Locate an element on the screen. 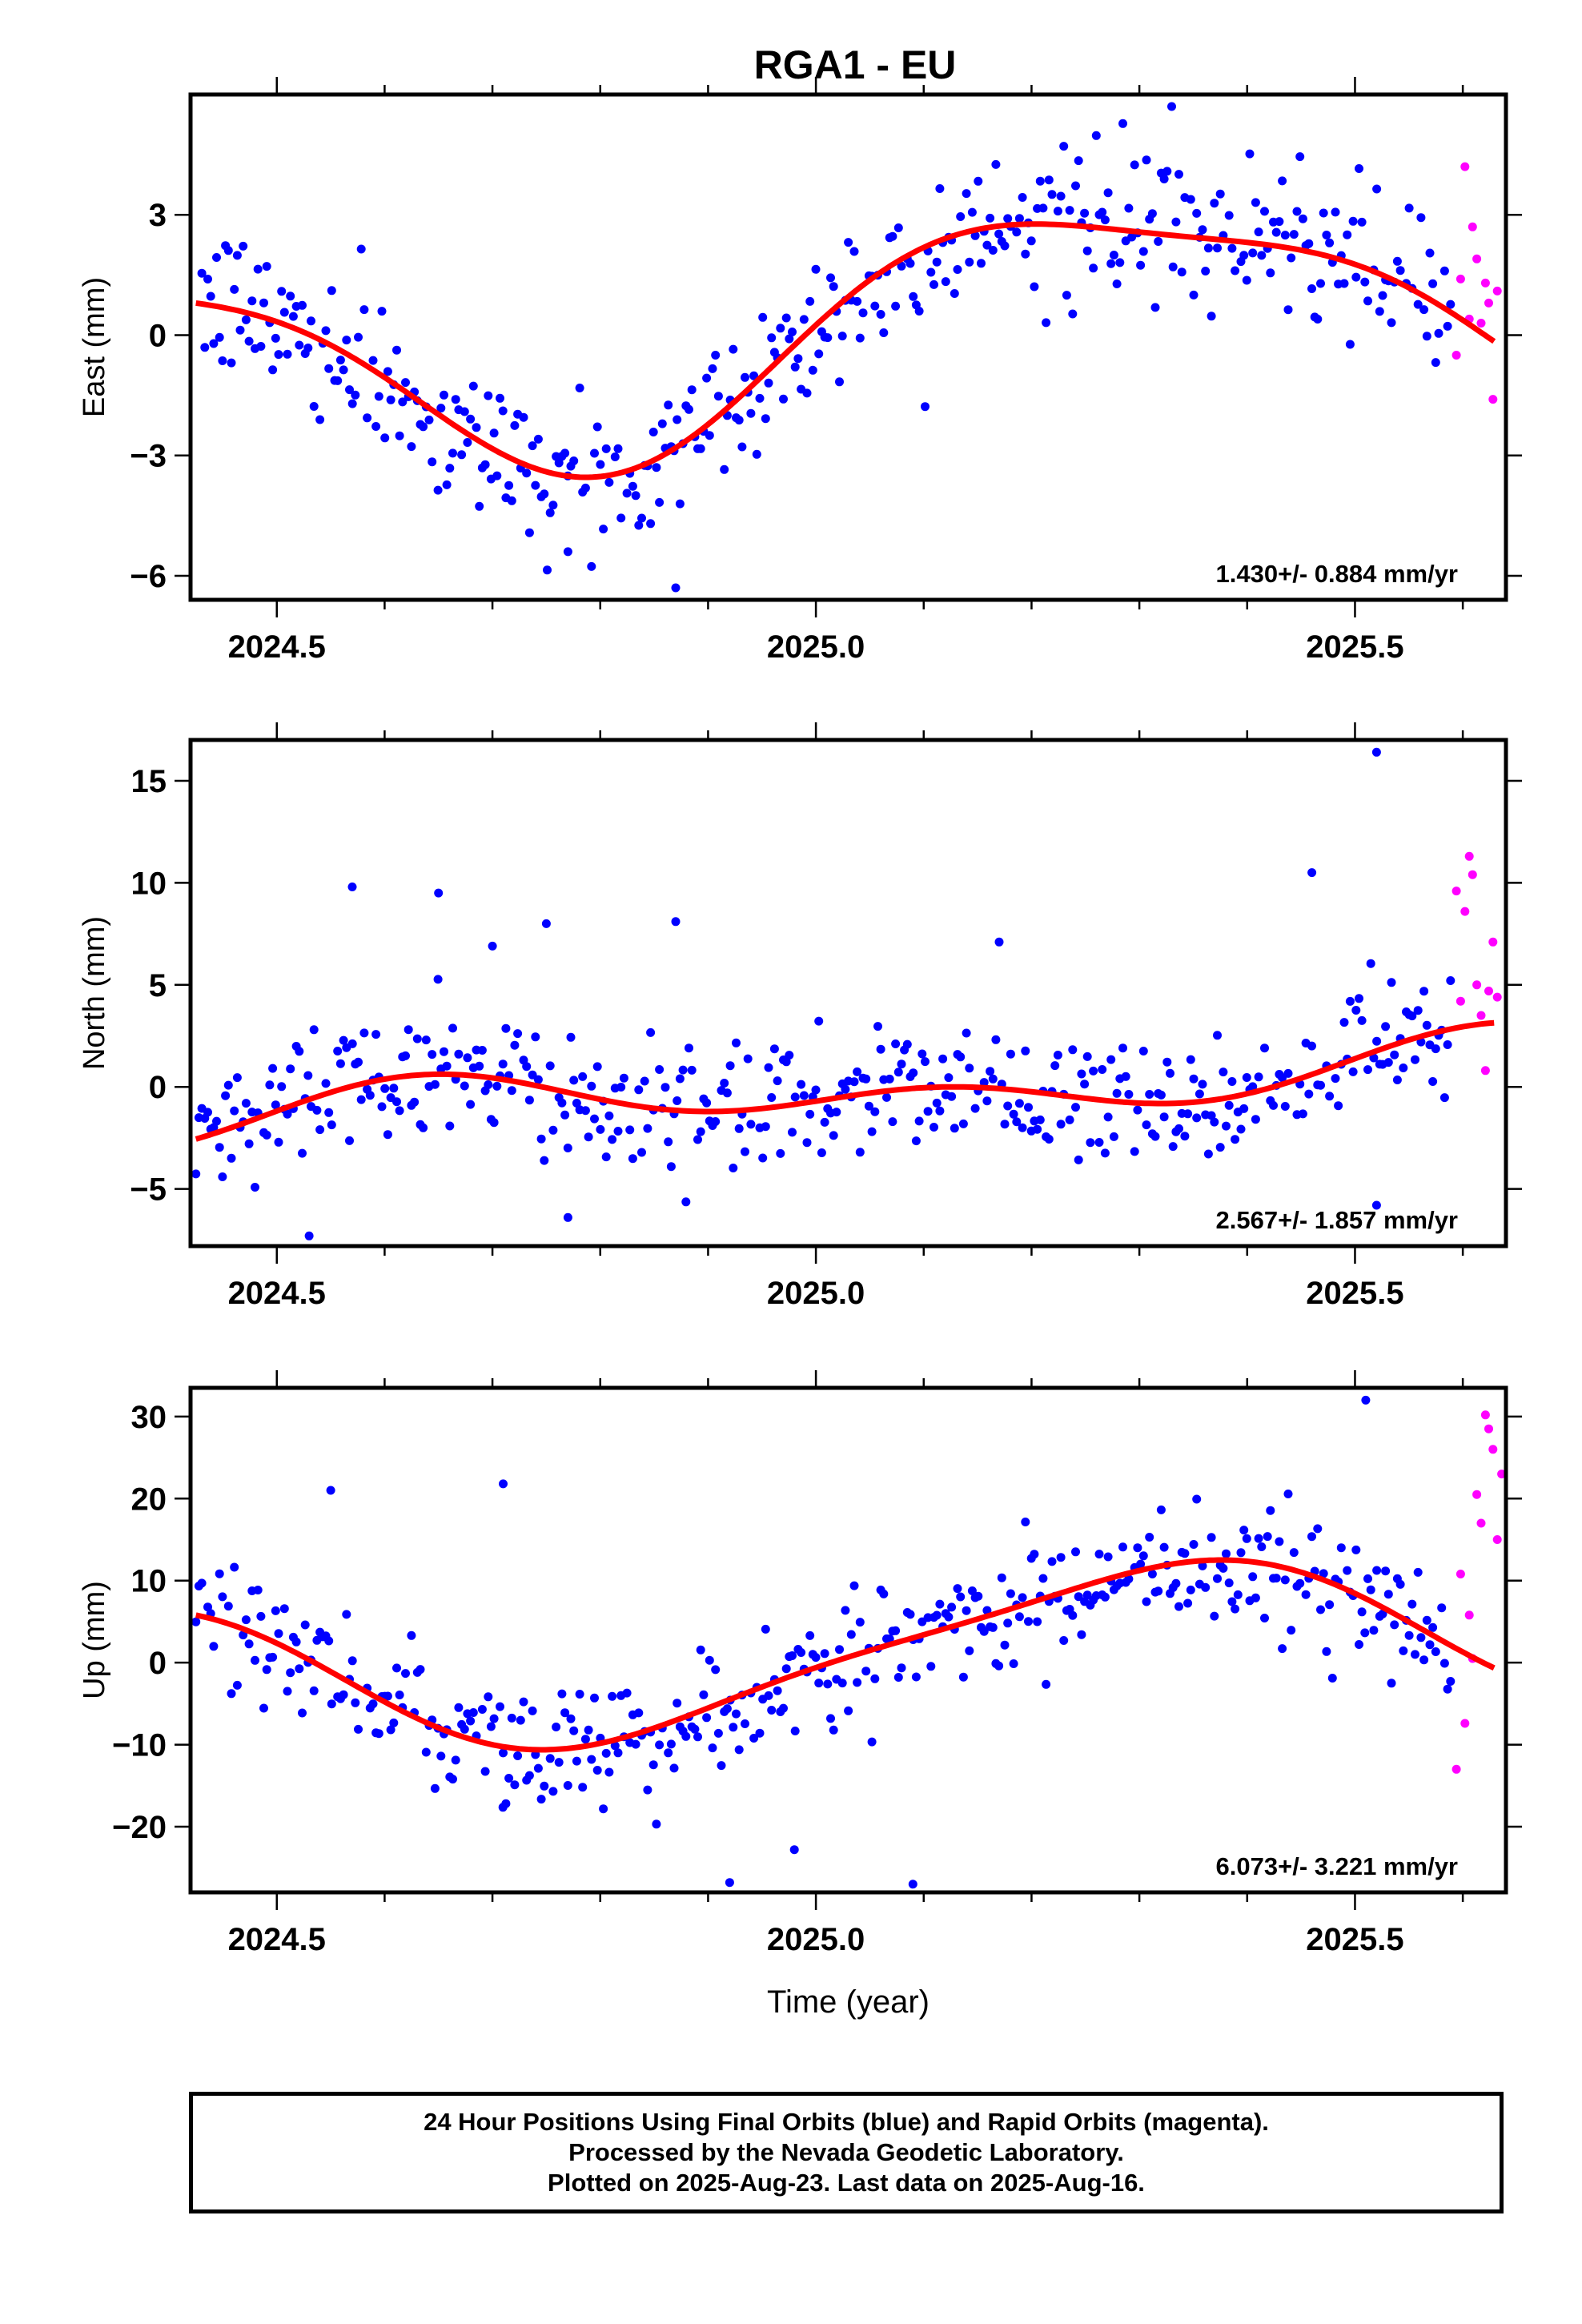  east-fit-line is located at coordinates (846, 350).